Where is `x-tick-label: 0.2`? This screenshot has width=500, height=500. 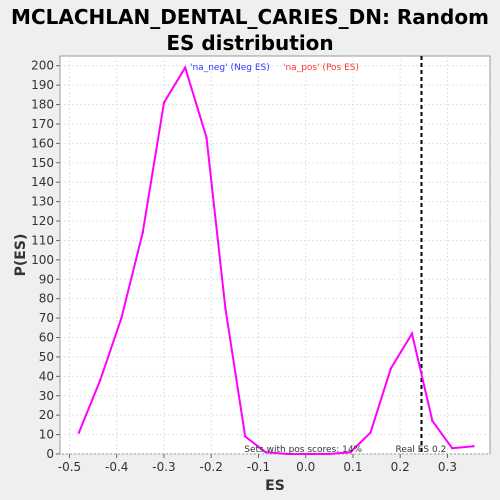
x-tick-label: 0.2 is located at coordinates (400, 467).